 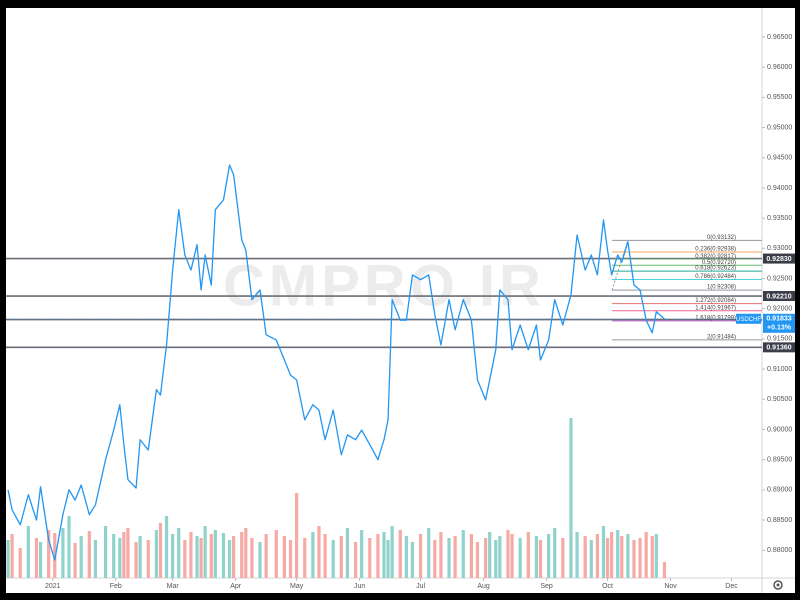 What do you see at coordinates (116, 586) in the screenshot?
I see `x-tick-label: Feb` at bounding box center [116, 586].